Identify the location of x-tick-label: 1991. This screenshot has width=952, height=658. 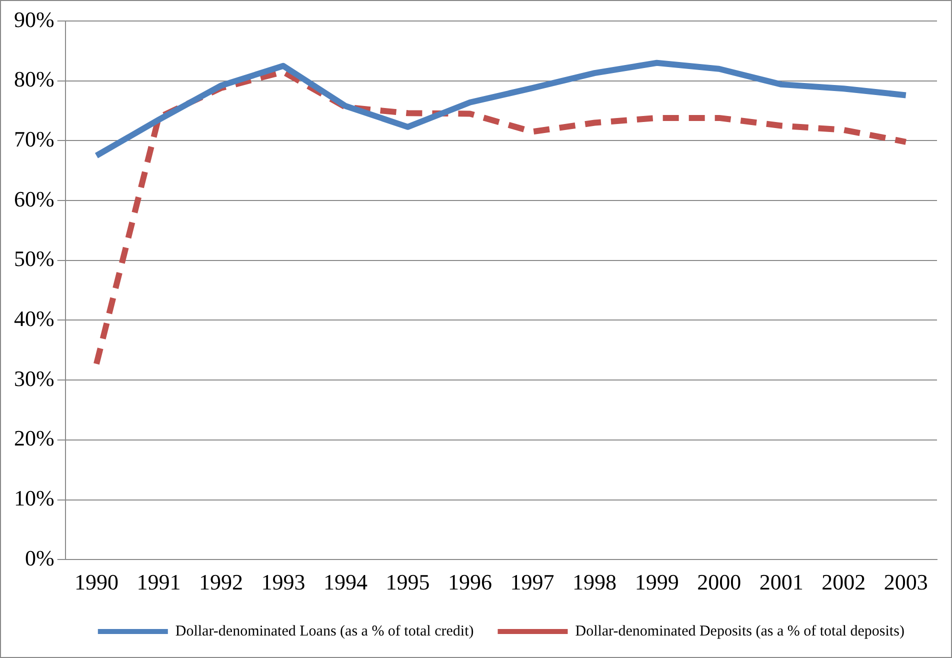
(158, 582).